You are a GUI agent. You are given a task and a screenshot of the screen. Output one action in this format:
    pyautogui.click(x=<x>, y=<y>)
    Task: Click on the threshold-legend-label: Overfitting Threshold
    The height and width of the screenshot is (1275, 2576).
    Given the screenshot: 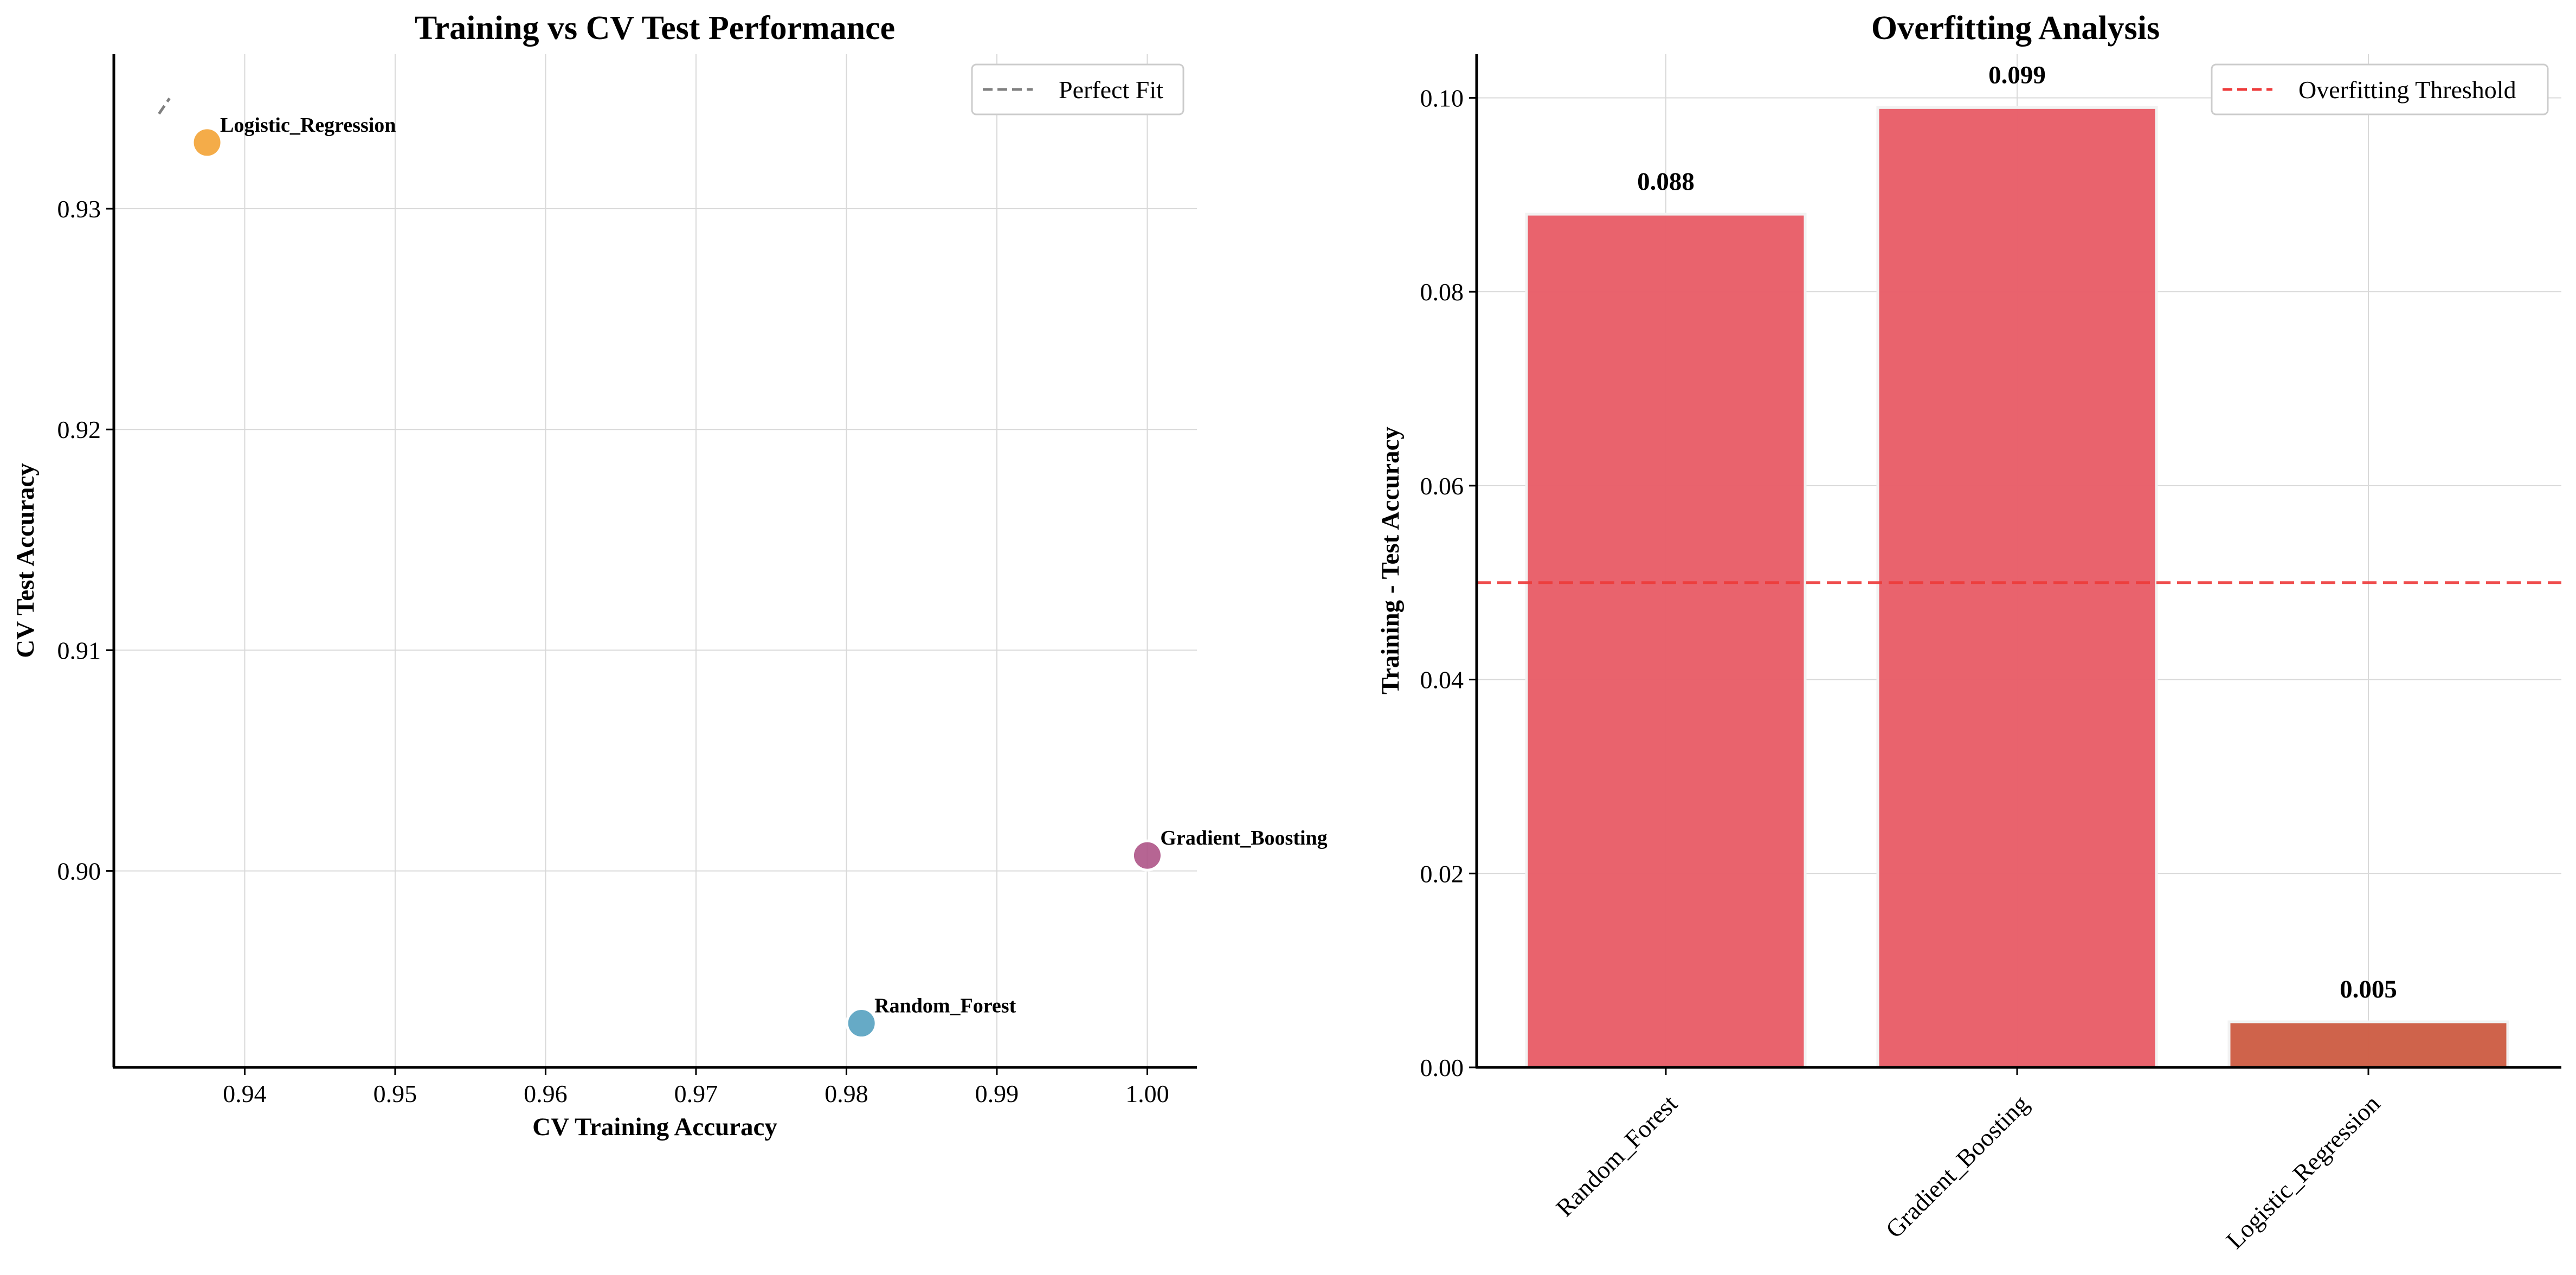 What is the action you would take?
    pyautogui.click(x=2407, y=90)
    